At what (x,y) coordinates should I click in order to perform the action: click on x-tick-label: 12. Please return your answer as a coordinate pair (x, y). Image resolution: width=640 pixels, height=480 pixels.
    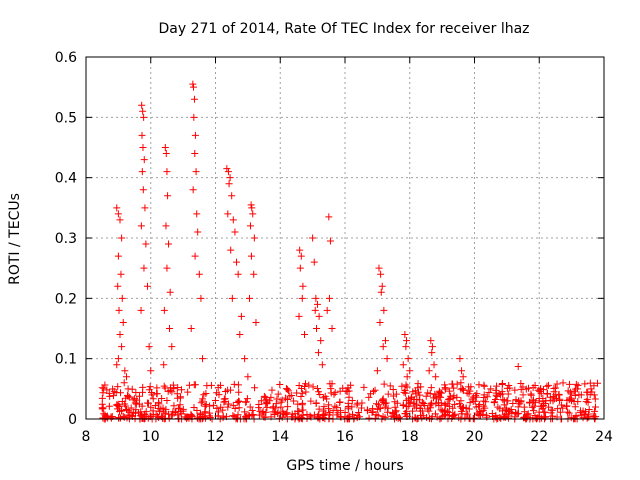
    Looking at the image, I should click on (216, 437).